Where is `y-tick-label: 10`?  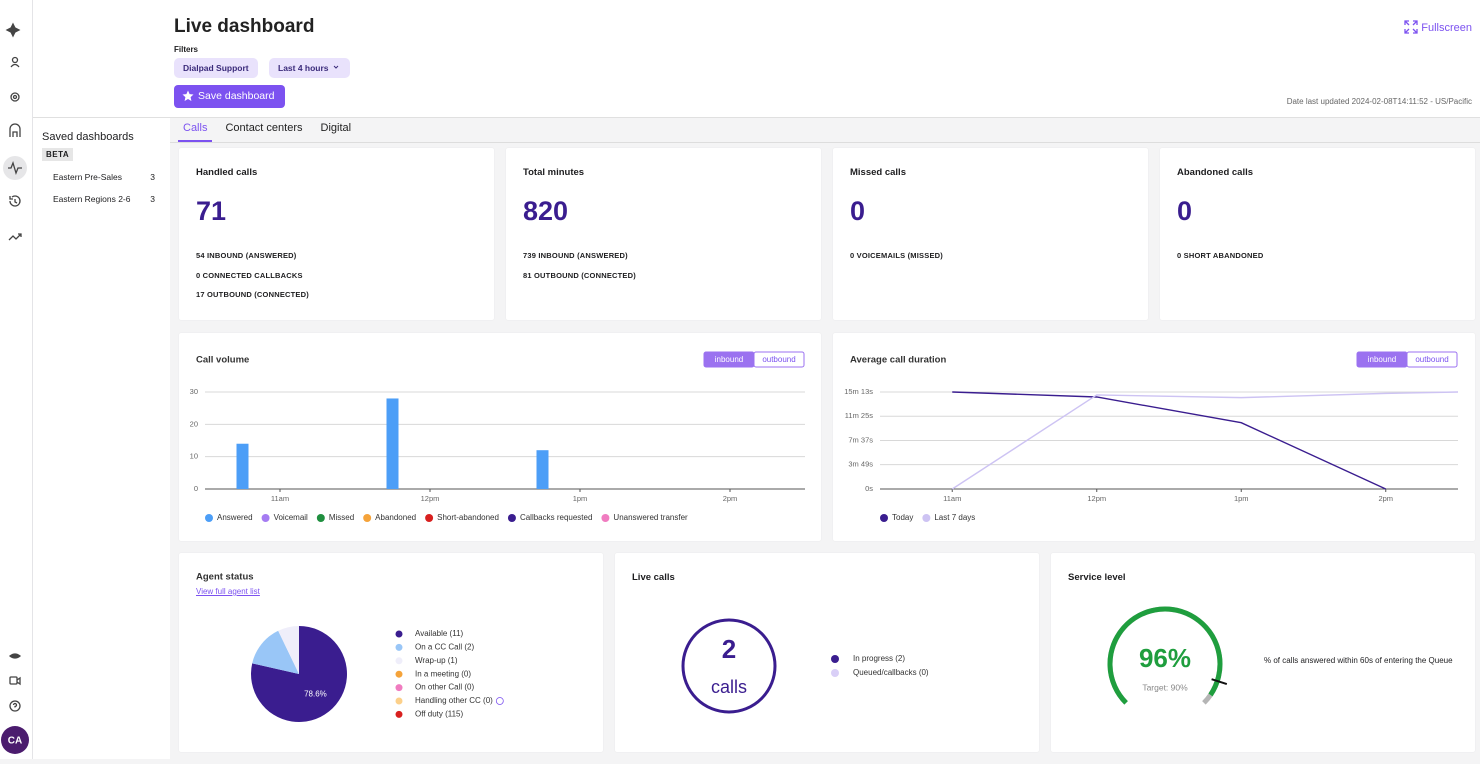 y-tick-label: 10 is located at coordinates (194, 456).